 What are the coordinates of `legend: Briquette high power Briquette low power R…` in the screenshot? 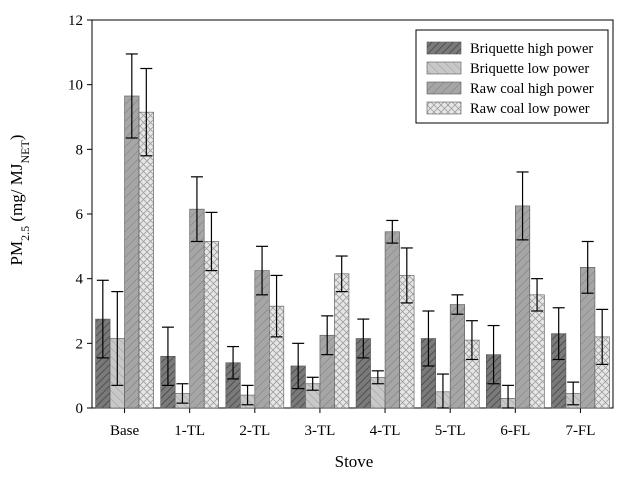 It's located at (512, 76).